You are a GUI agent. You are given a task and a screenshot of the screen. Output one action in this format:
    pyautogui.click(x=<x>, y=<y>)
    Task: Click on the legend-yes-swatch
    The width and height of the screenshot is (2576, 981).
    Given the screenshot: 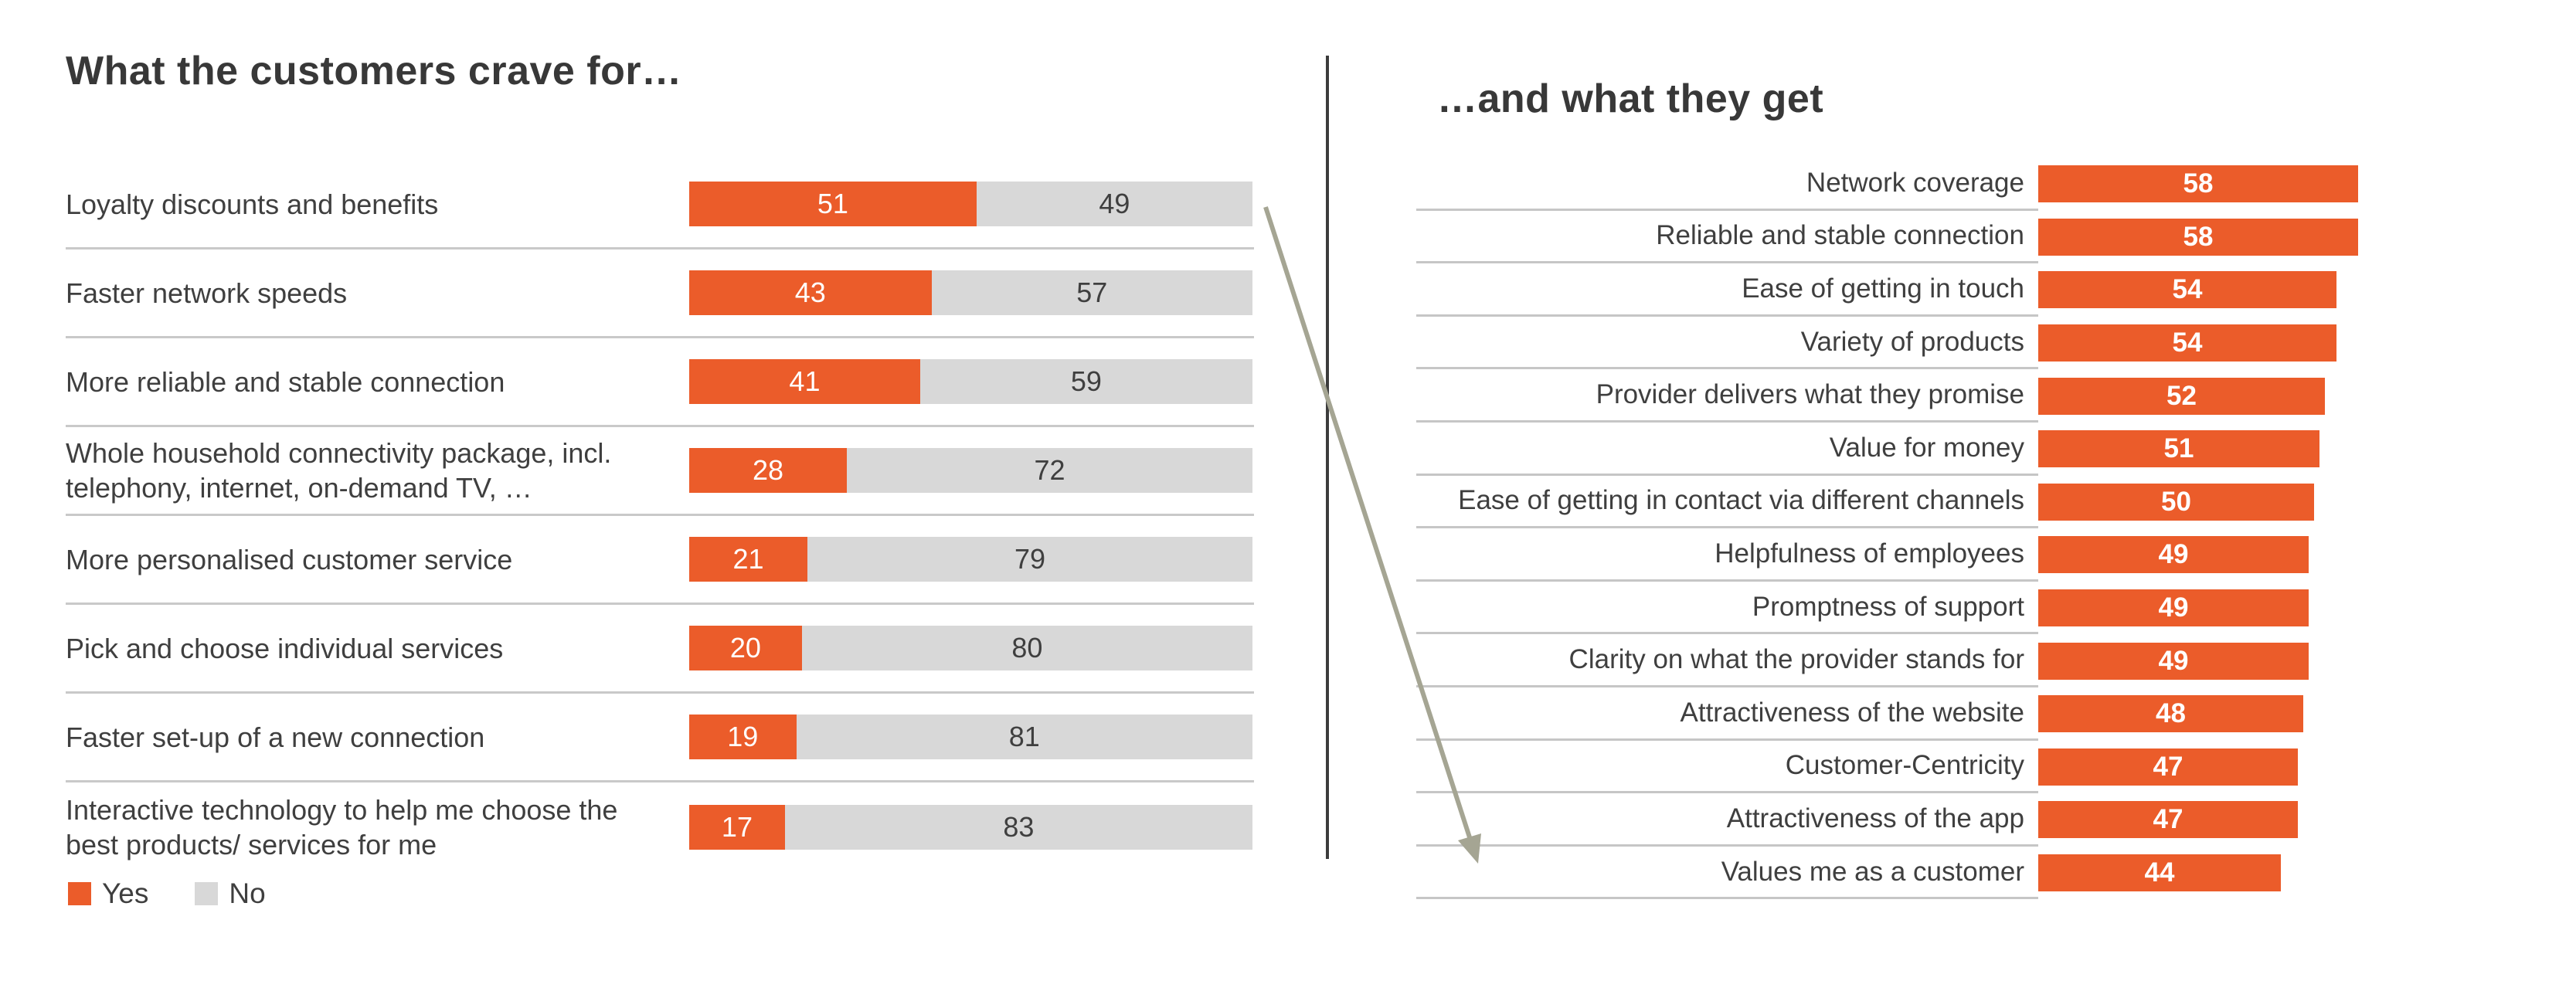 What is the action you would take?
    pyautogui.click(x=79, y=893)
    